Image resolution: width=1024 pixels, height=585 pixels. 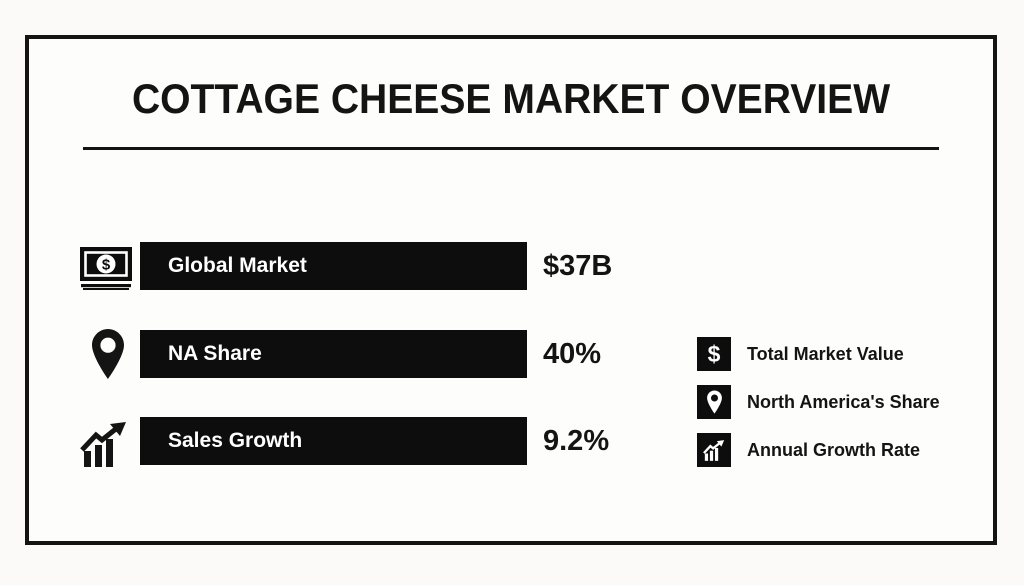 I want to click on metric-label: NA Share, so click(x=215, y=353).